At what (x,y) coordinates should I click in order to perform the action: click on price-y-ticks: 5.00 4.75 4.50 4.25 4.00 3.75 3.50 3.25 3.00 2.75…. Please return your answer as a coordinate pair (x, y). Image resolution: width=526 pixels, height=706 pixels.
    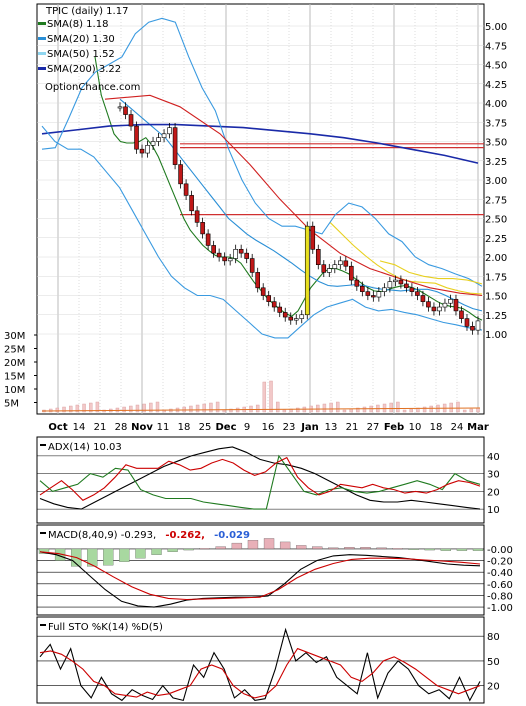
    Looking at the image, I should click on (496, 181).